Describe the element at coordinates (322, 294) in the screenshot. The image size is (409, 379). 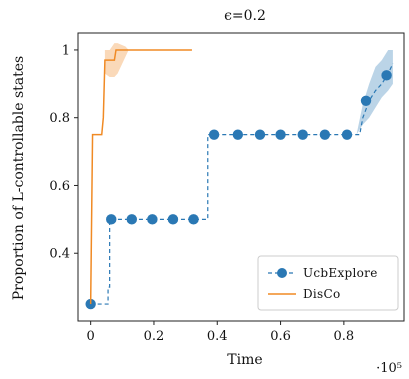
I see `legend-disco-label: DisCo` at that location.